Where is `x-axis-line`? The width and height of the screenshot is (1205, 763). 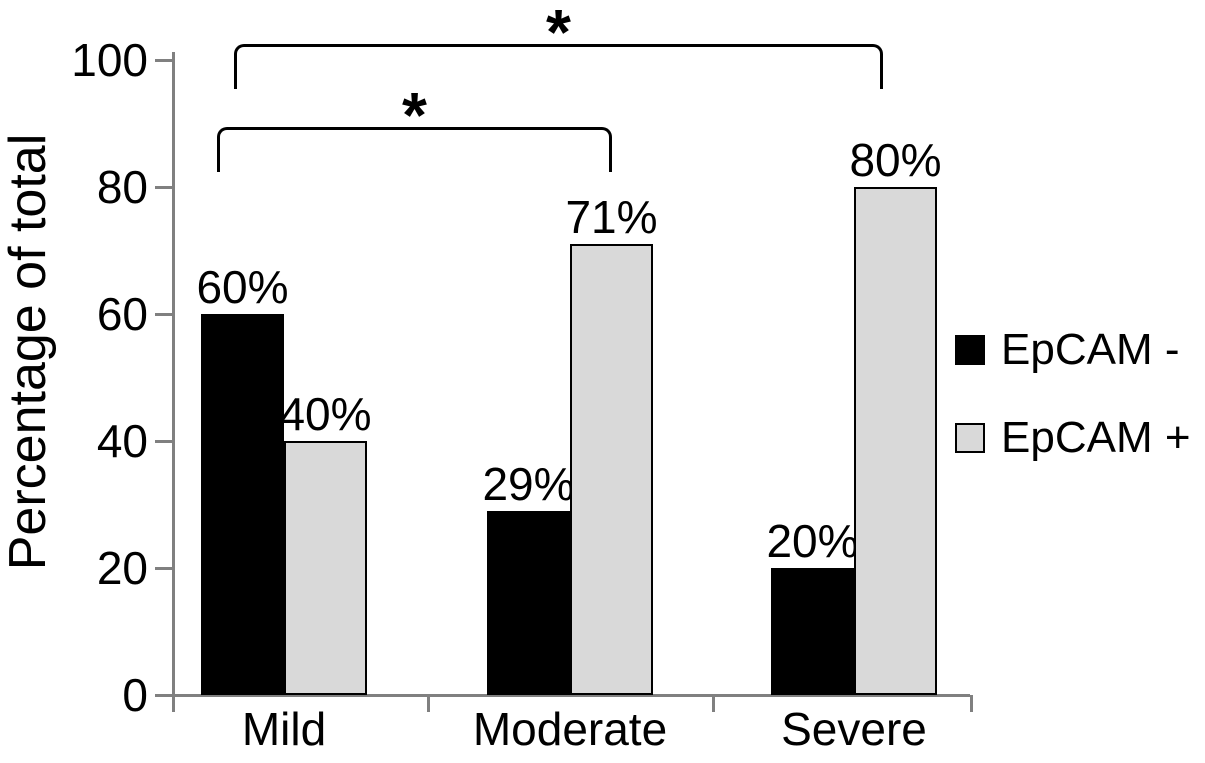
x-axis-line is located at coordinates (565, 695).